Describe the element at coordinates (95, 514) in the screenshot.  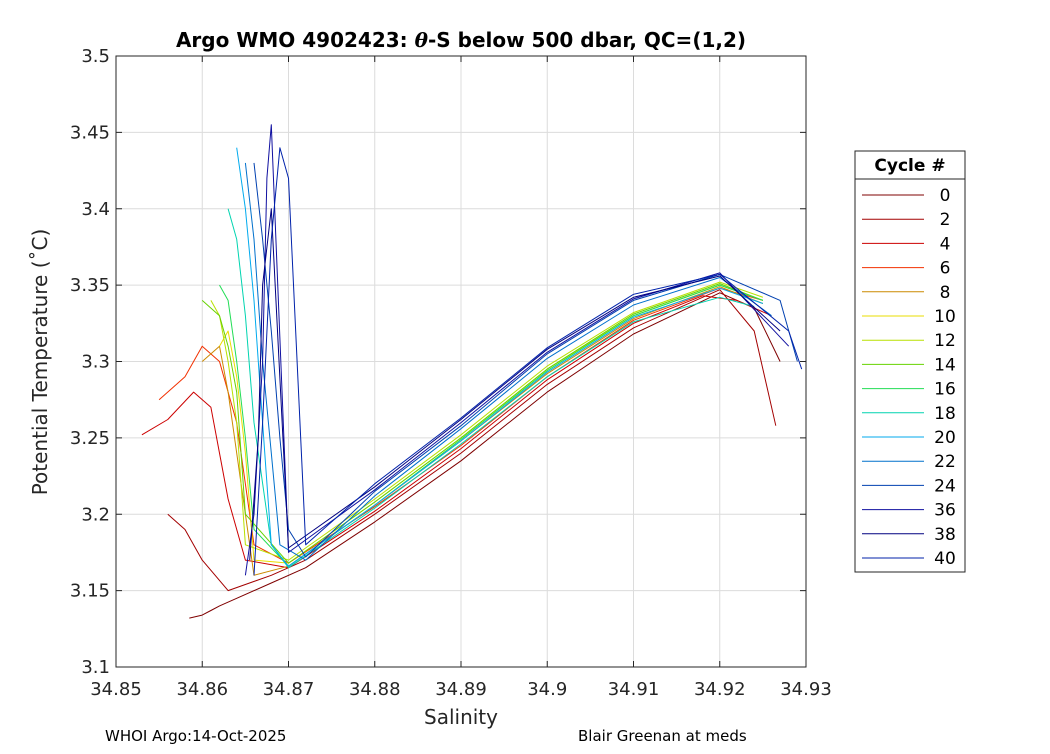
I see `y-tick-label: 3.2` at that location.